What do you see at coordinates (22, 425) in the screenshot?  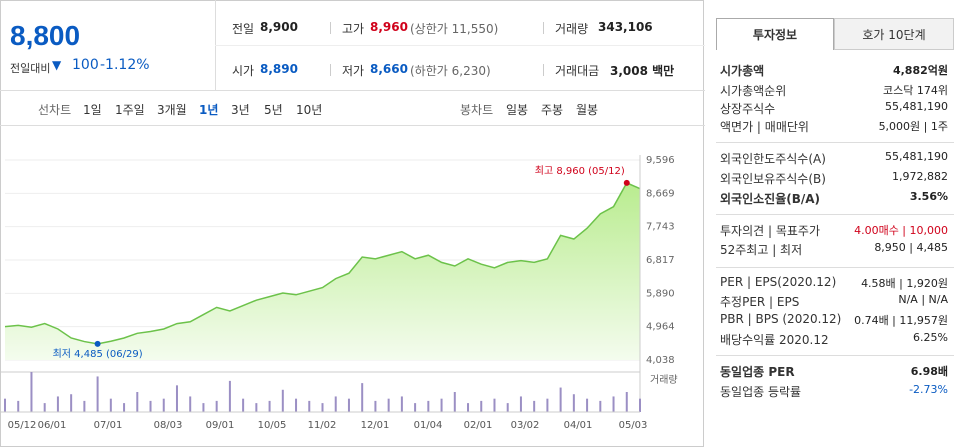 I see `x-tick-label: 05/12` at bounding box center [22, 425].